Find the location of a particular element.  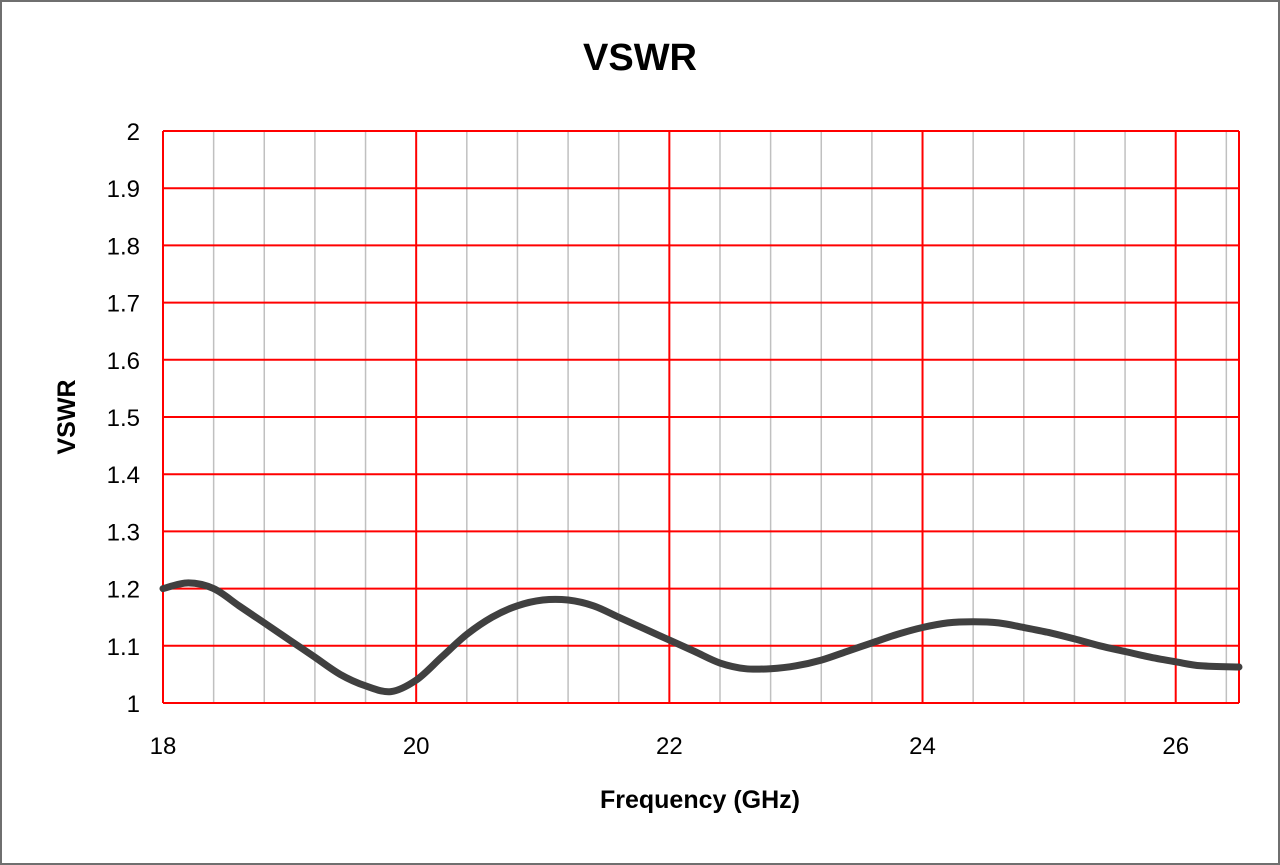

y-tick-label: 1.5 is located at coordinates (123, 418).